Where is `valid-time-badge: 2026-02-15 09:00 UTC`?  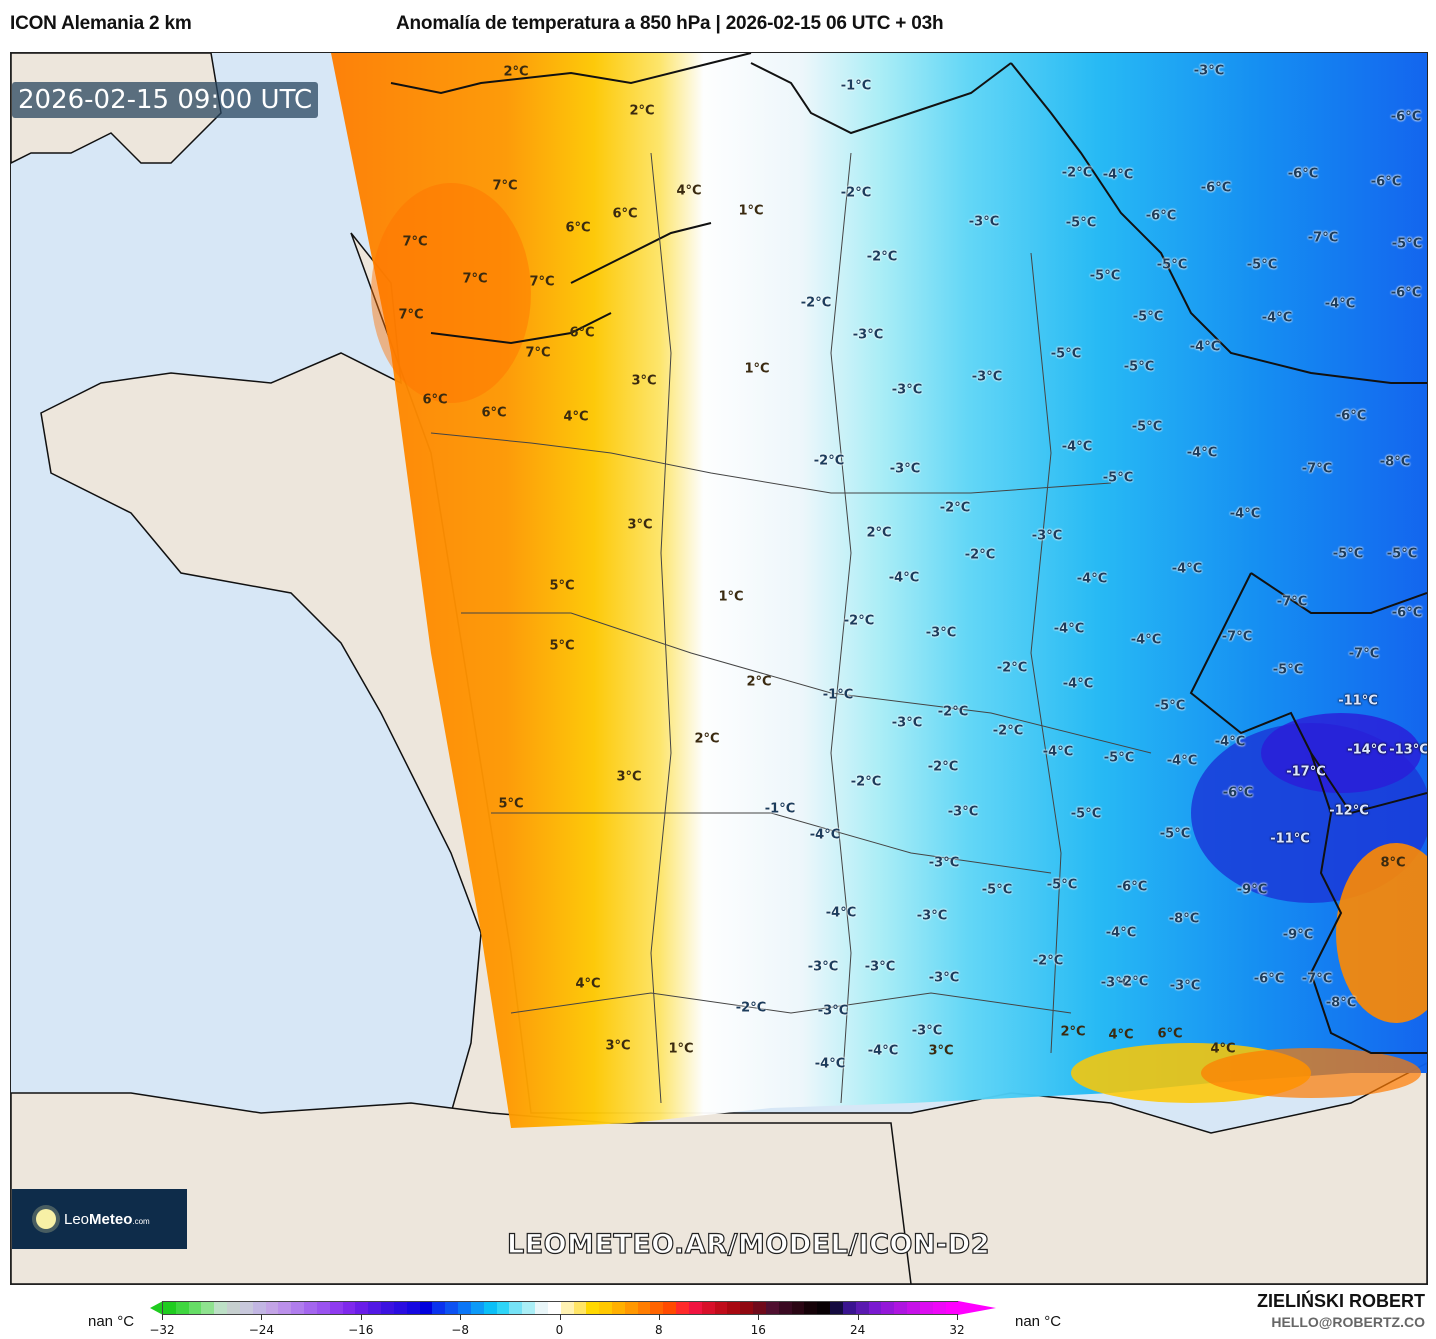 valid-time-badge: 2026-02-15 09:00 UTC is located at coordinates (165, 100).